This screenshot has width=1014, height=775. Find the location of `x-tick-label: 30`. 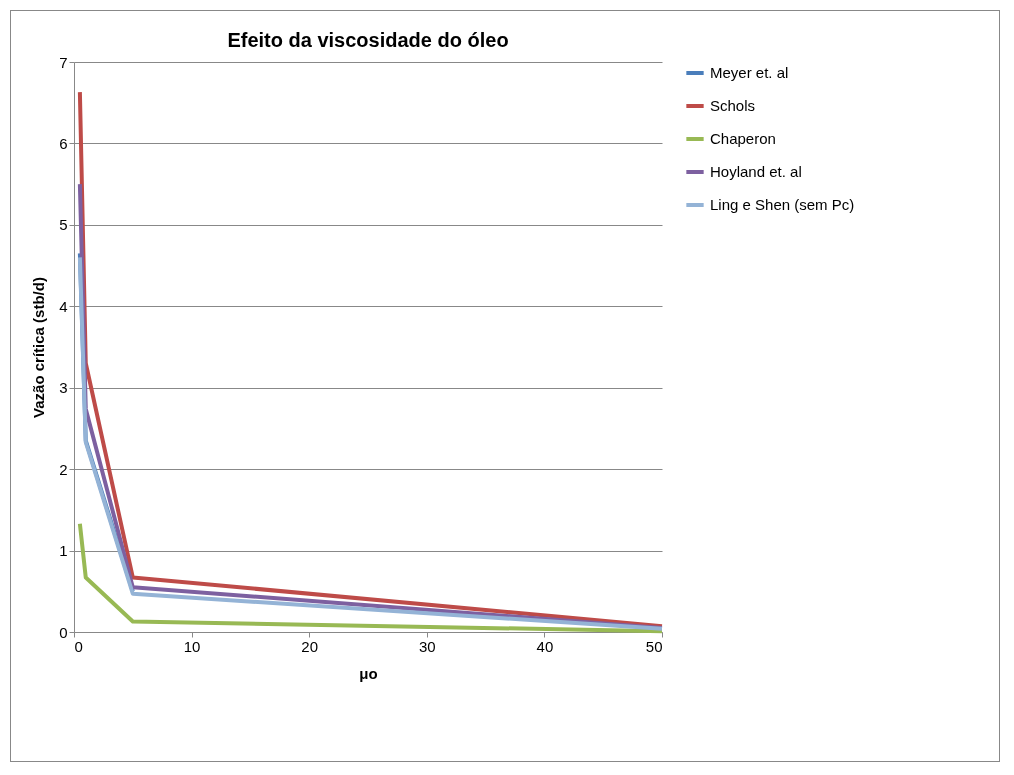

x-tick-label: 30 is located at coordinates (427, 646).